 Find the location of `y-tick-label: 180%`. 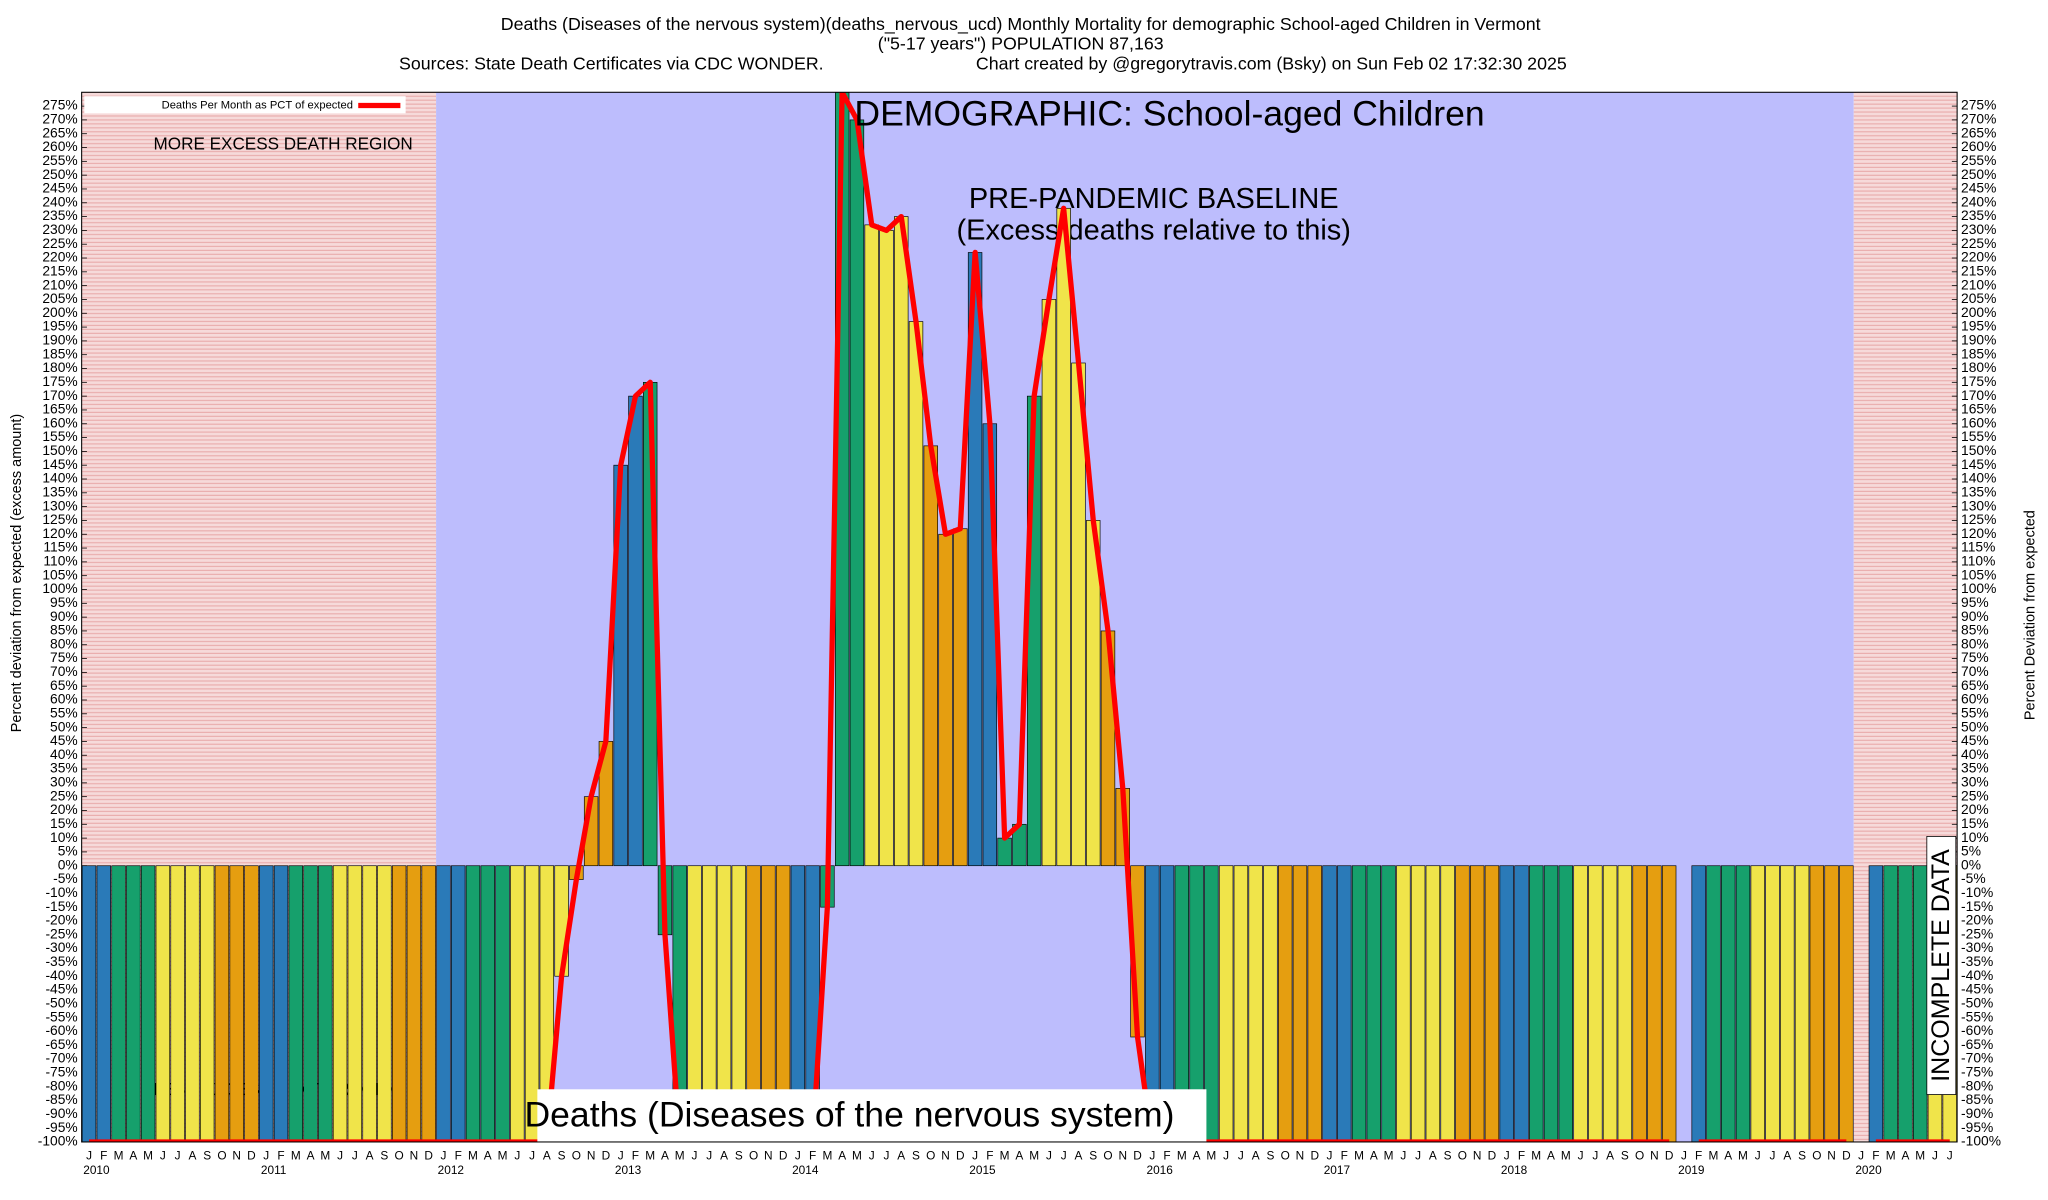

y-tick-label: 180% is located at coordinates (59, 367).